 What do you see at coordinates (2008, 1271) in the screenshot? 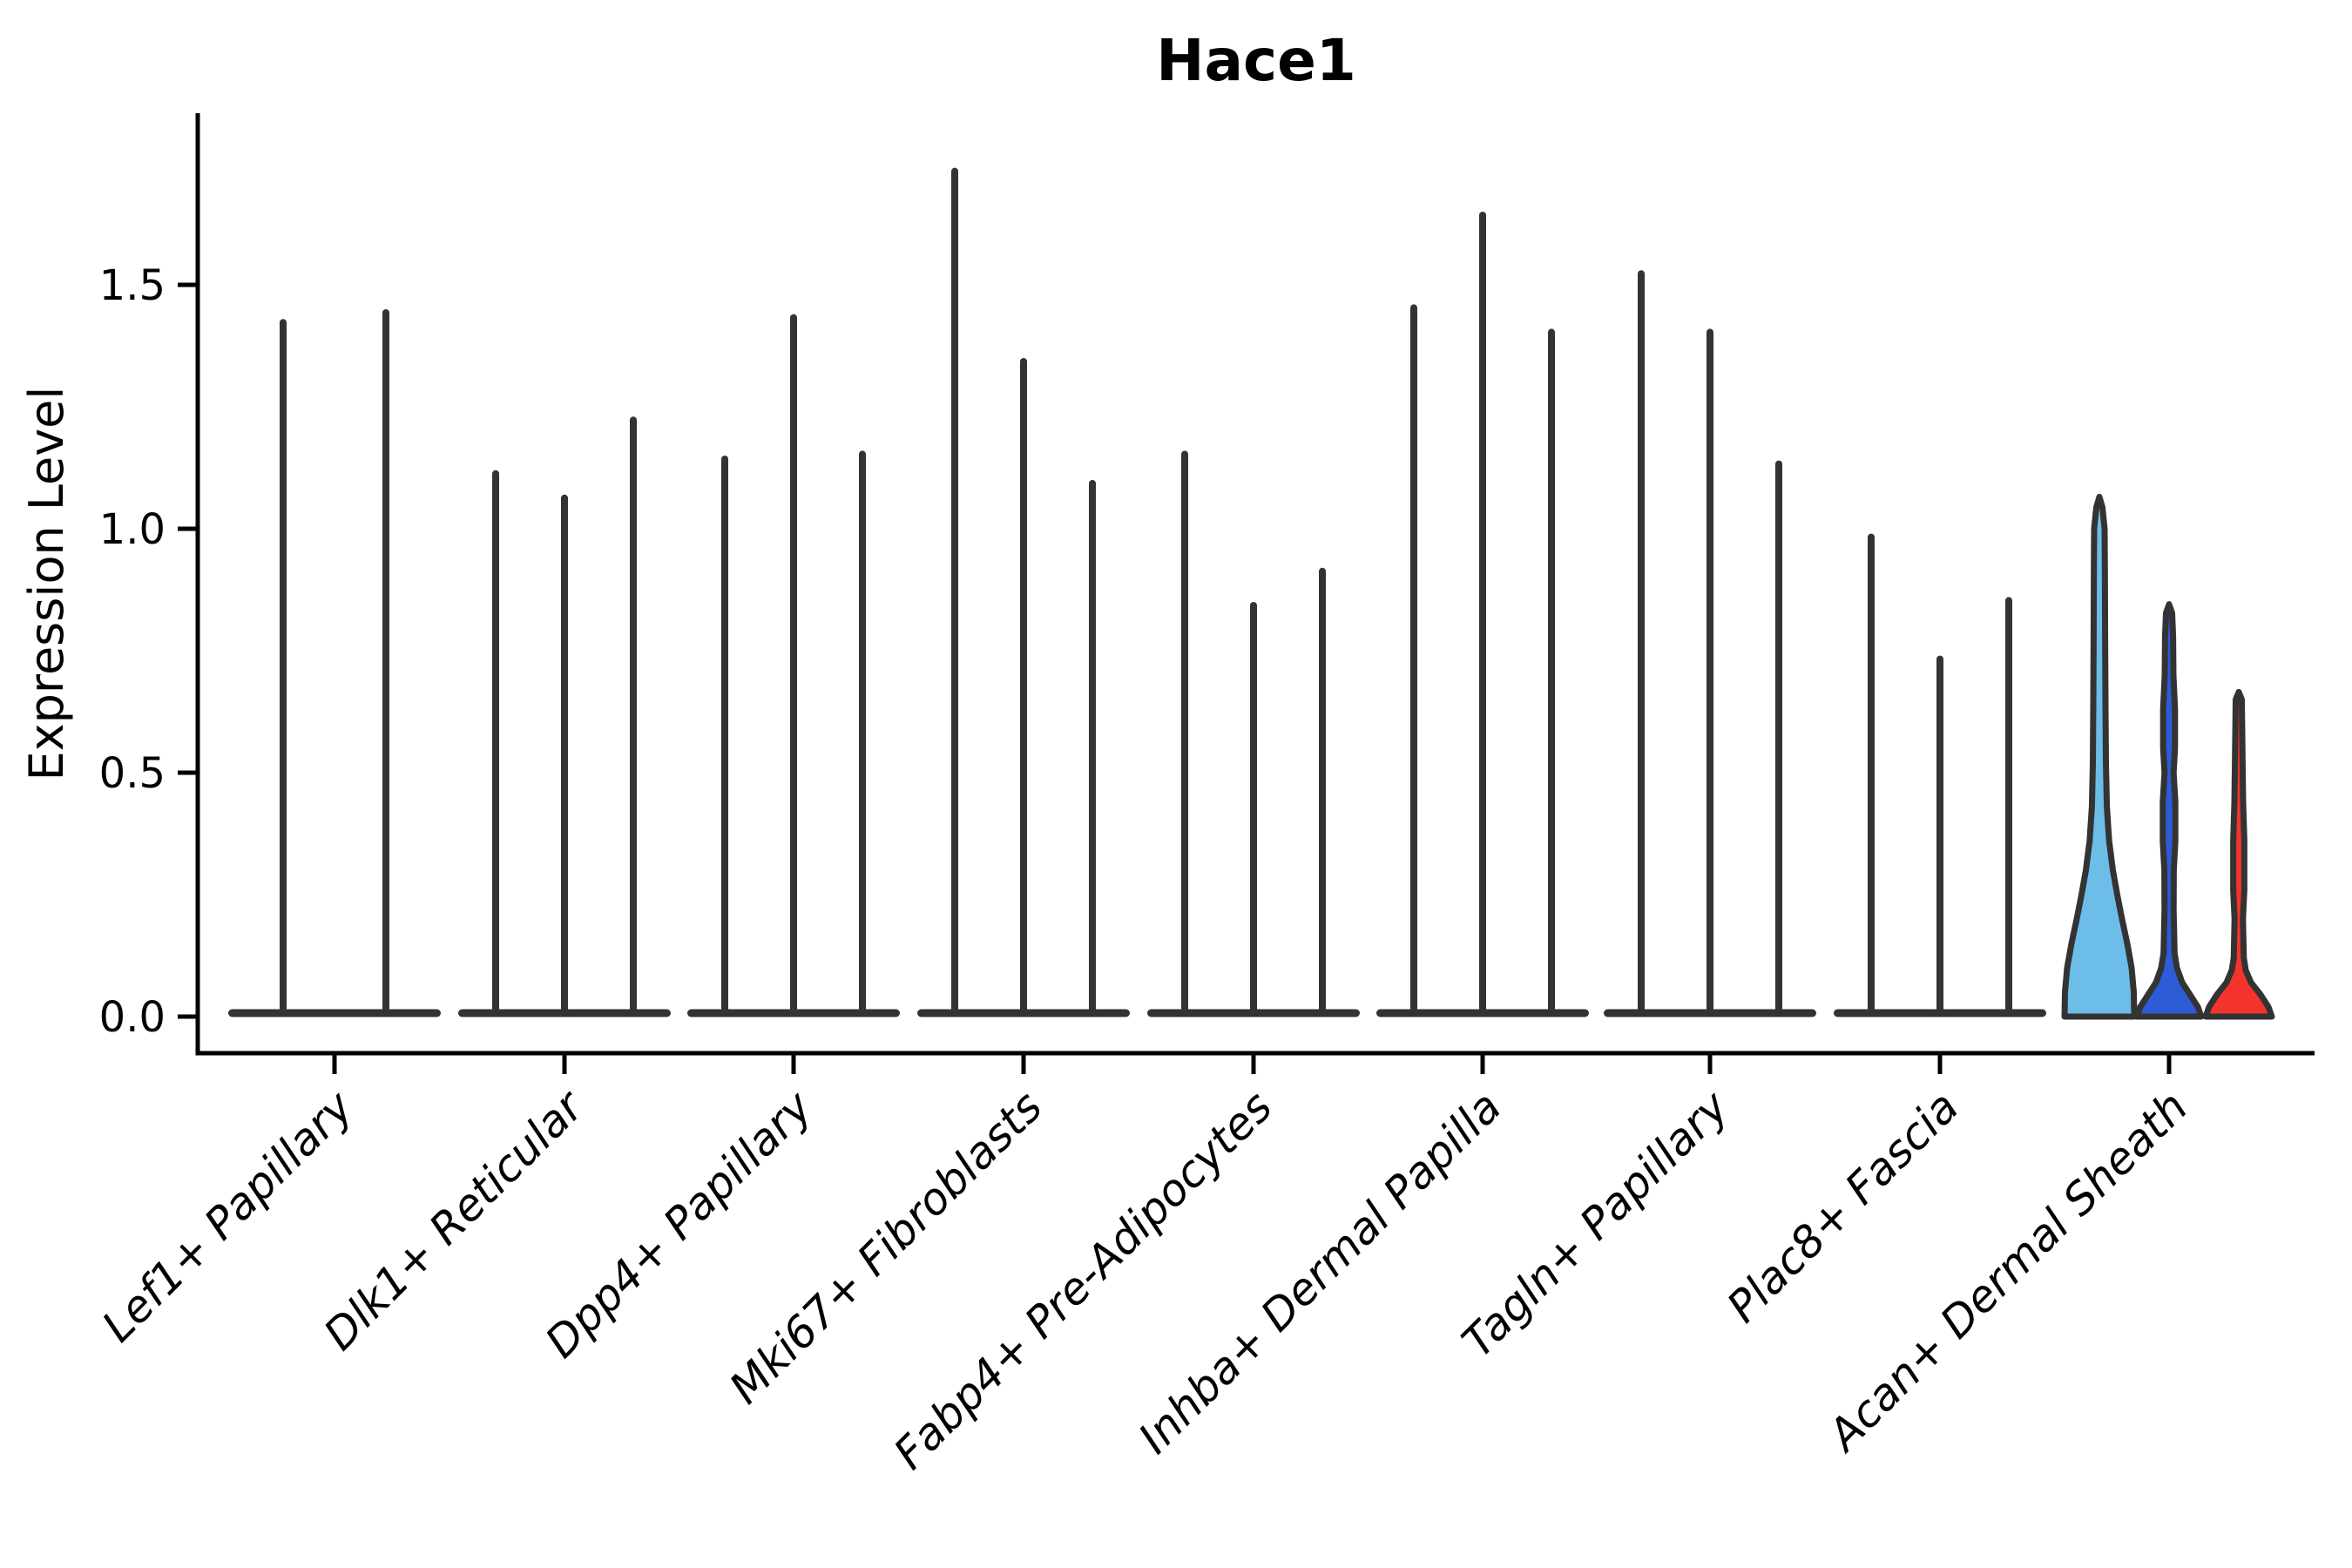
I see `x-tick-label: Acan+ Dermal Sheath` at bounding box center [2008, 1271].